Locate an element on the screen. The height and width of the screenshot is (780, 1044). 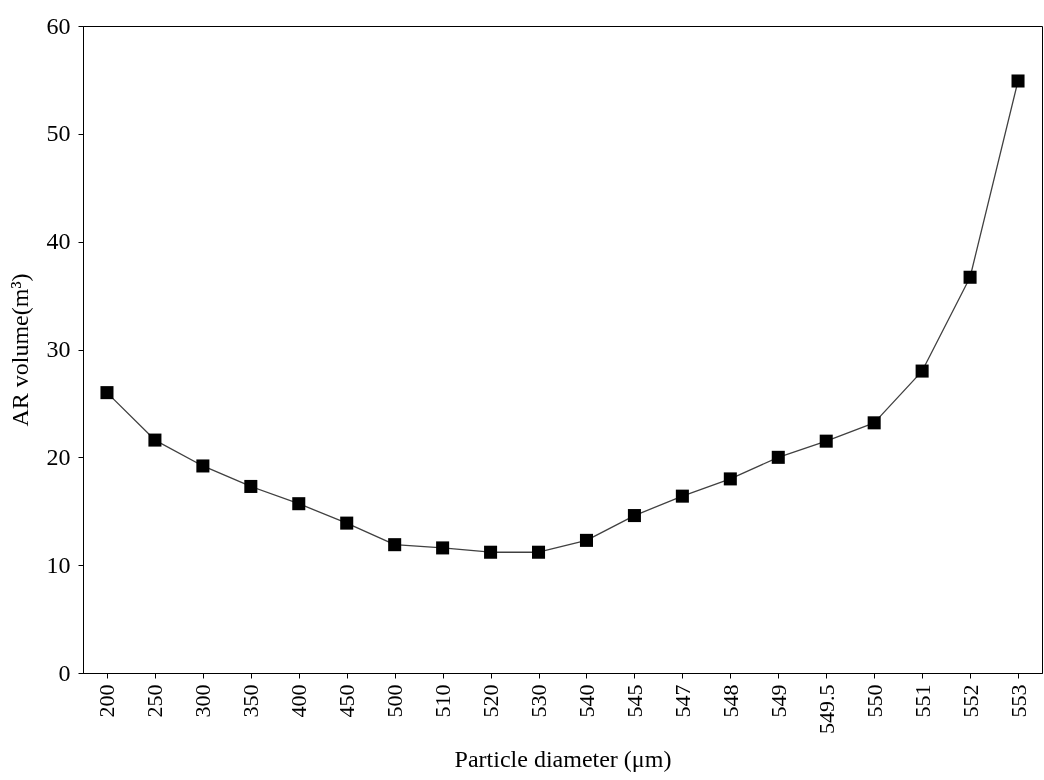
x-tick-label: 545 is located at coordinates (634, 701).